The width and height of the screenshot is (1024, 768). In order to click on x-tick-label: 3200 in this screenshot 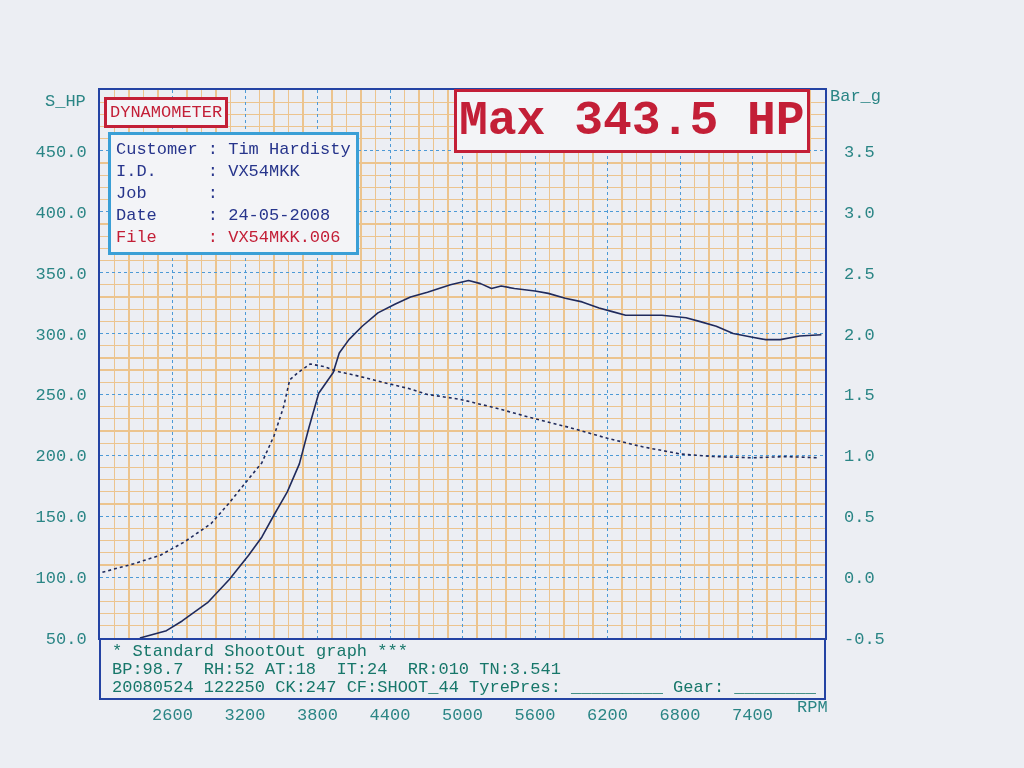, I will do `click(245, 716)`.